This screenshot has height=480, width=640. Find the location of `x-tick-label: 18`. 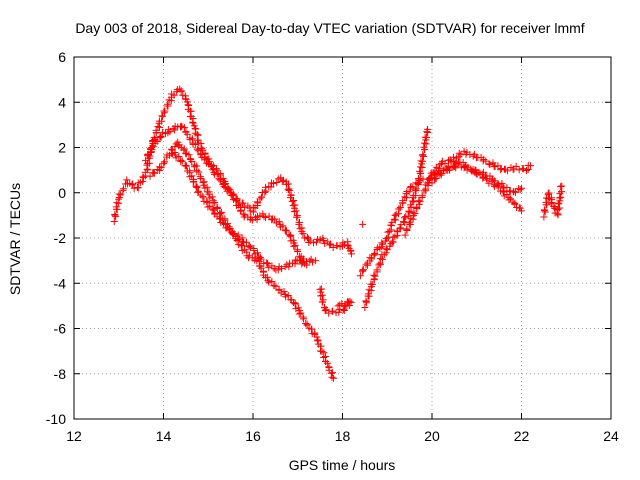

x-tick-label: 18 is located at coordinates (343, 436).